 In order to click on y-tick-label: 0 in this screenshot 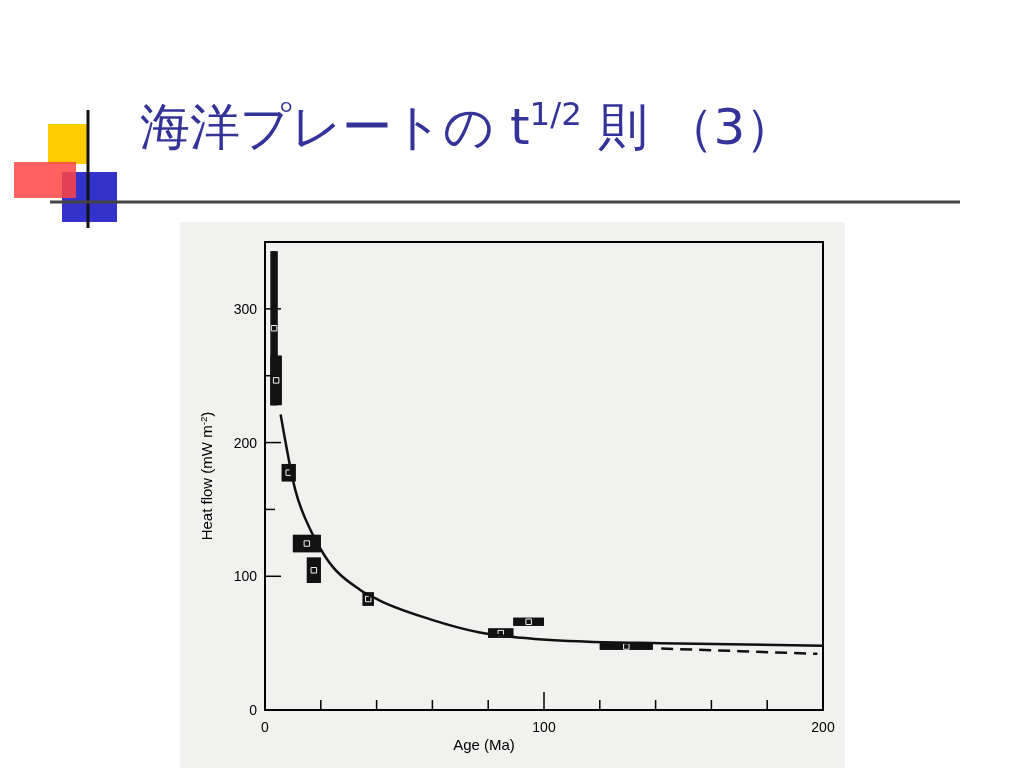, I will do `click(253, 710)`.